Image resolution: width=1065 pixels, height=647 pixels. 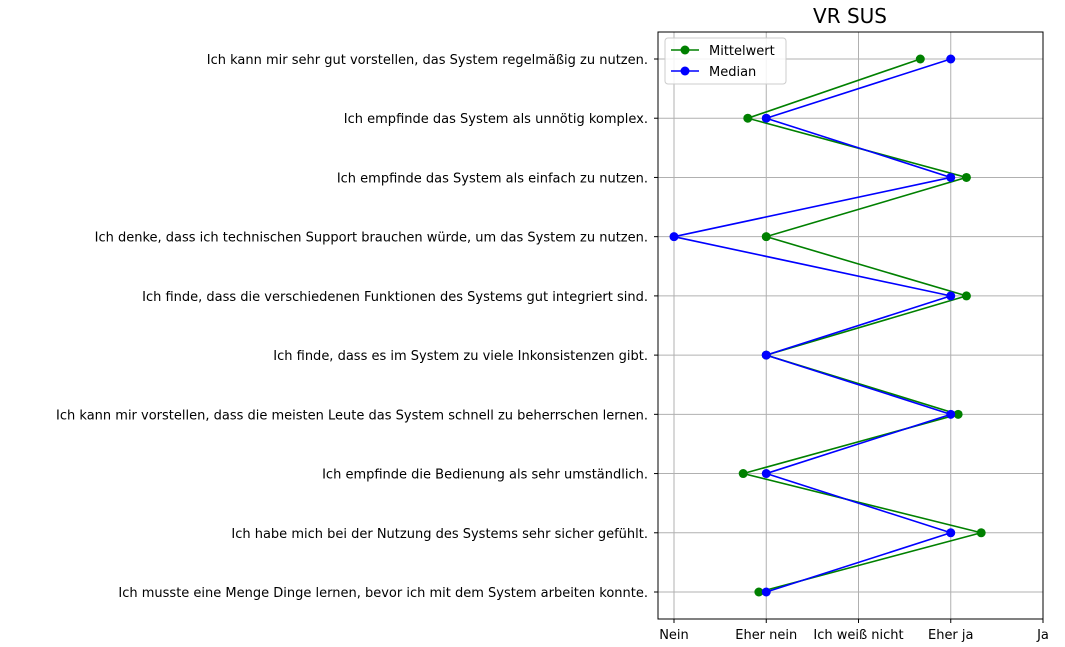 What do you see at coordinates (858, 635) in the screenshot?
I see `x-tick-label: Ich weiß nicht` at bounding box center [858, 635].